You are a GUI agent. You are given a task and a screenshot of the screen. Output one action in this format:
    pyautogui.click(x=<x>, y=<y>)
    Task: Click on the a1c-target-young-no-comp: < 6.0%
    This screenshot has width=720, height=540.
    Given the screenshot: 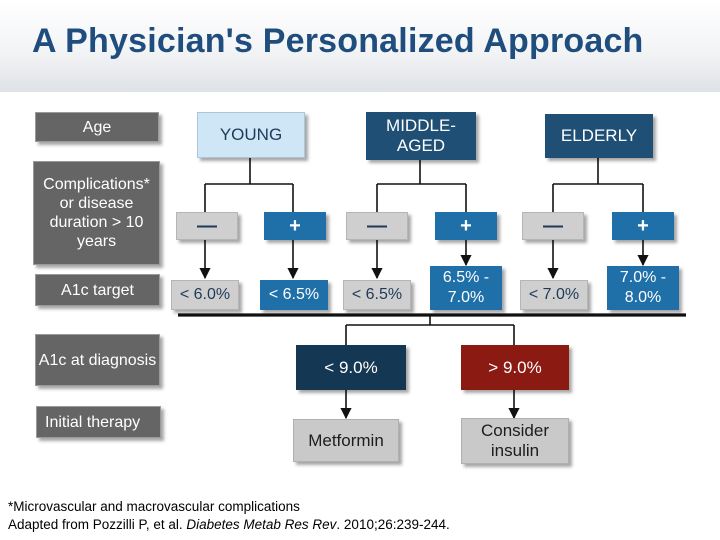 What is the action you would take?
    pyautogui.click(x=205, y=295)
    